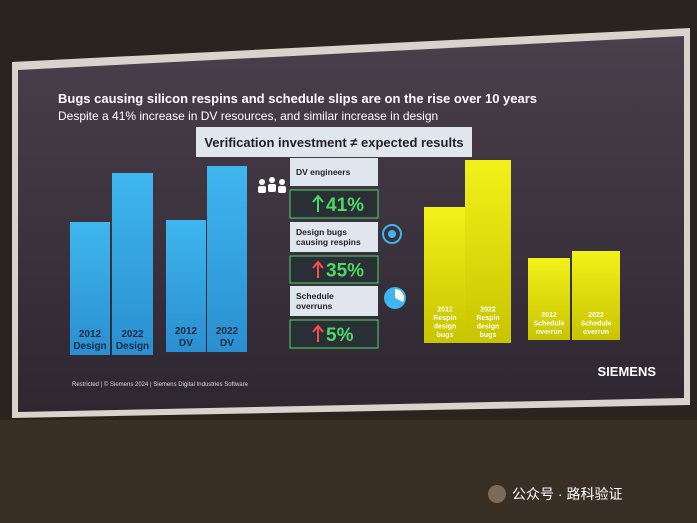 This screenshot has width=697, height=523. Describe the element at coordinates (323, 172) in the screenshot. I see `metric-name: DV engineers` at that location.